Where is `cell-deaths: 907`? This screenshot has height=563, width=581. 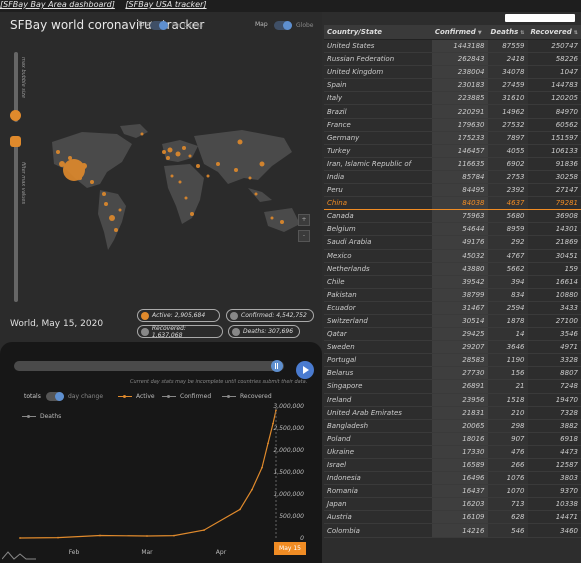
cell-deaths: 907 is located at coordinates (507, 439).